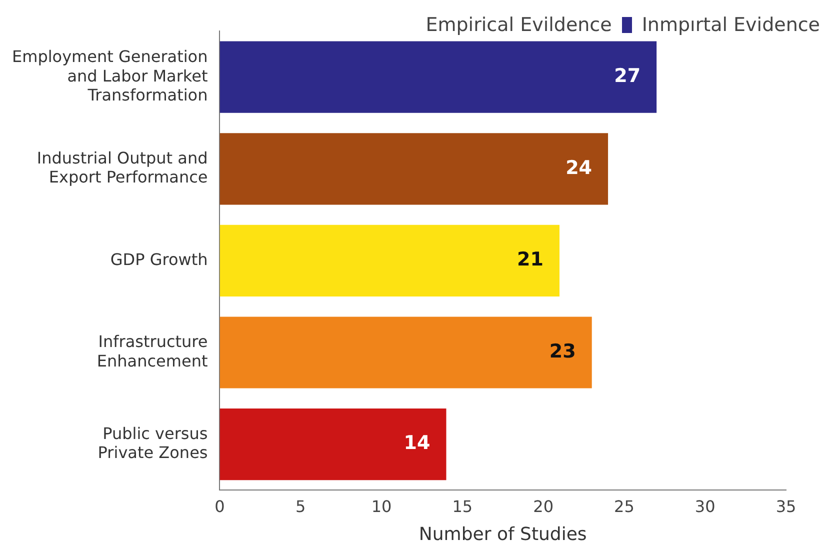 Image resolution: width=834 pixels, height=558 pixels. Describe the element at coordinates (627, 76) in the screenshot. I see `data-label: 27` at that location.